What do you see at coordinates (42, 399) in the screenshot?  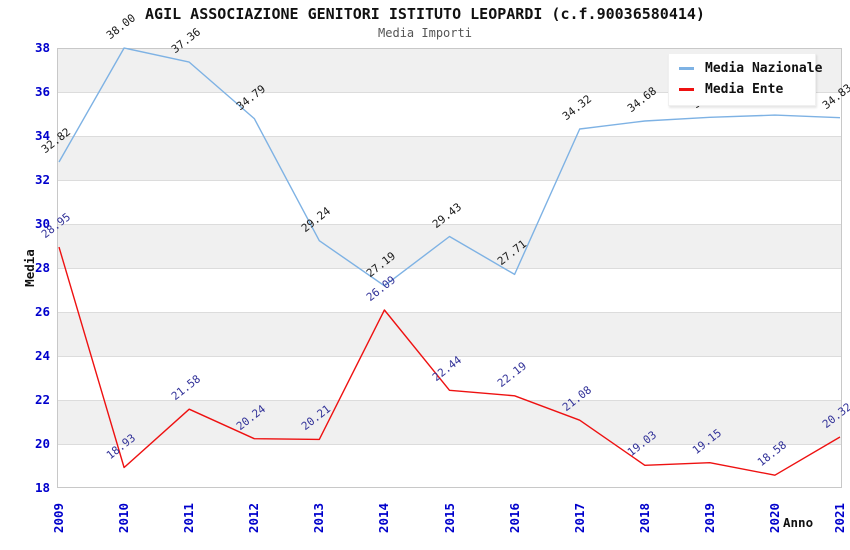 I see `y-tick-label: 22` at bounding box center [42, 399].